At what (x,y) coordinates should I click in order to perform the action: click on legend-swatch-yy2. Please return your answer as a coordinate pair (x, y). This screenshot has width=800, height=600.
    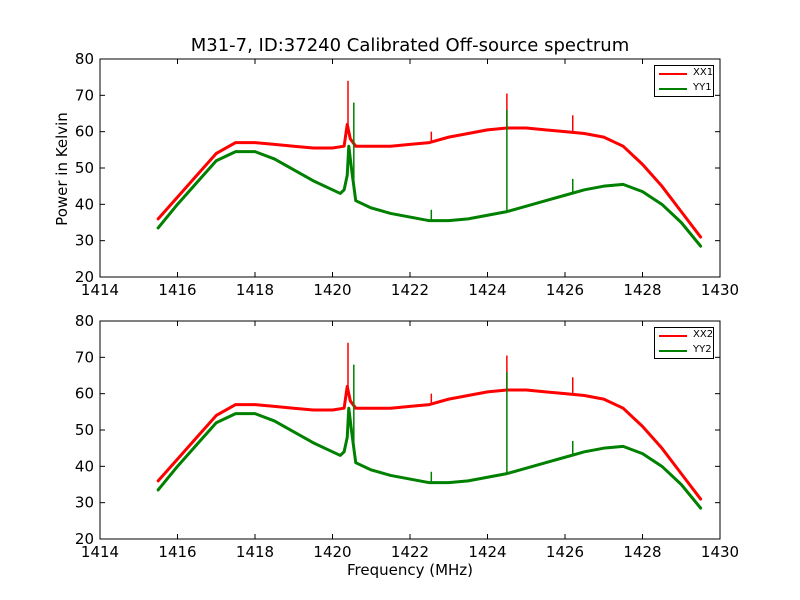
    Looking at the image, I should click on (673, 351).